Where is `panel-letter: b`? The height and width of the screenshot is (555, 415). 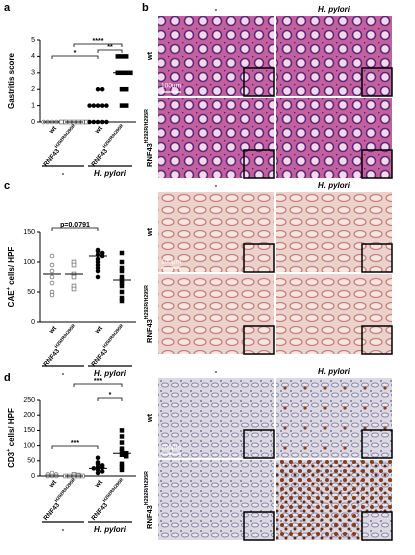
panel-letter: b is located at coordinates (145, 8).